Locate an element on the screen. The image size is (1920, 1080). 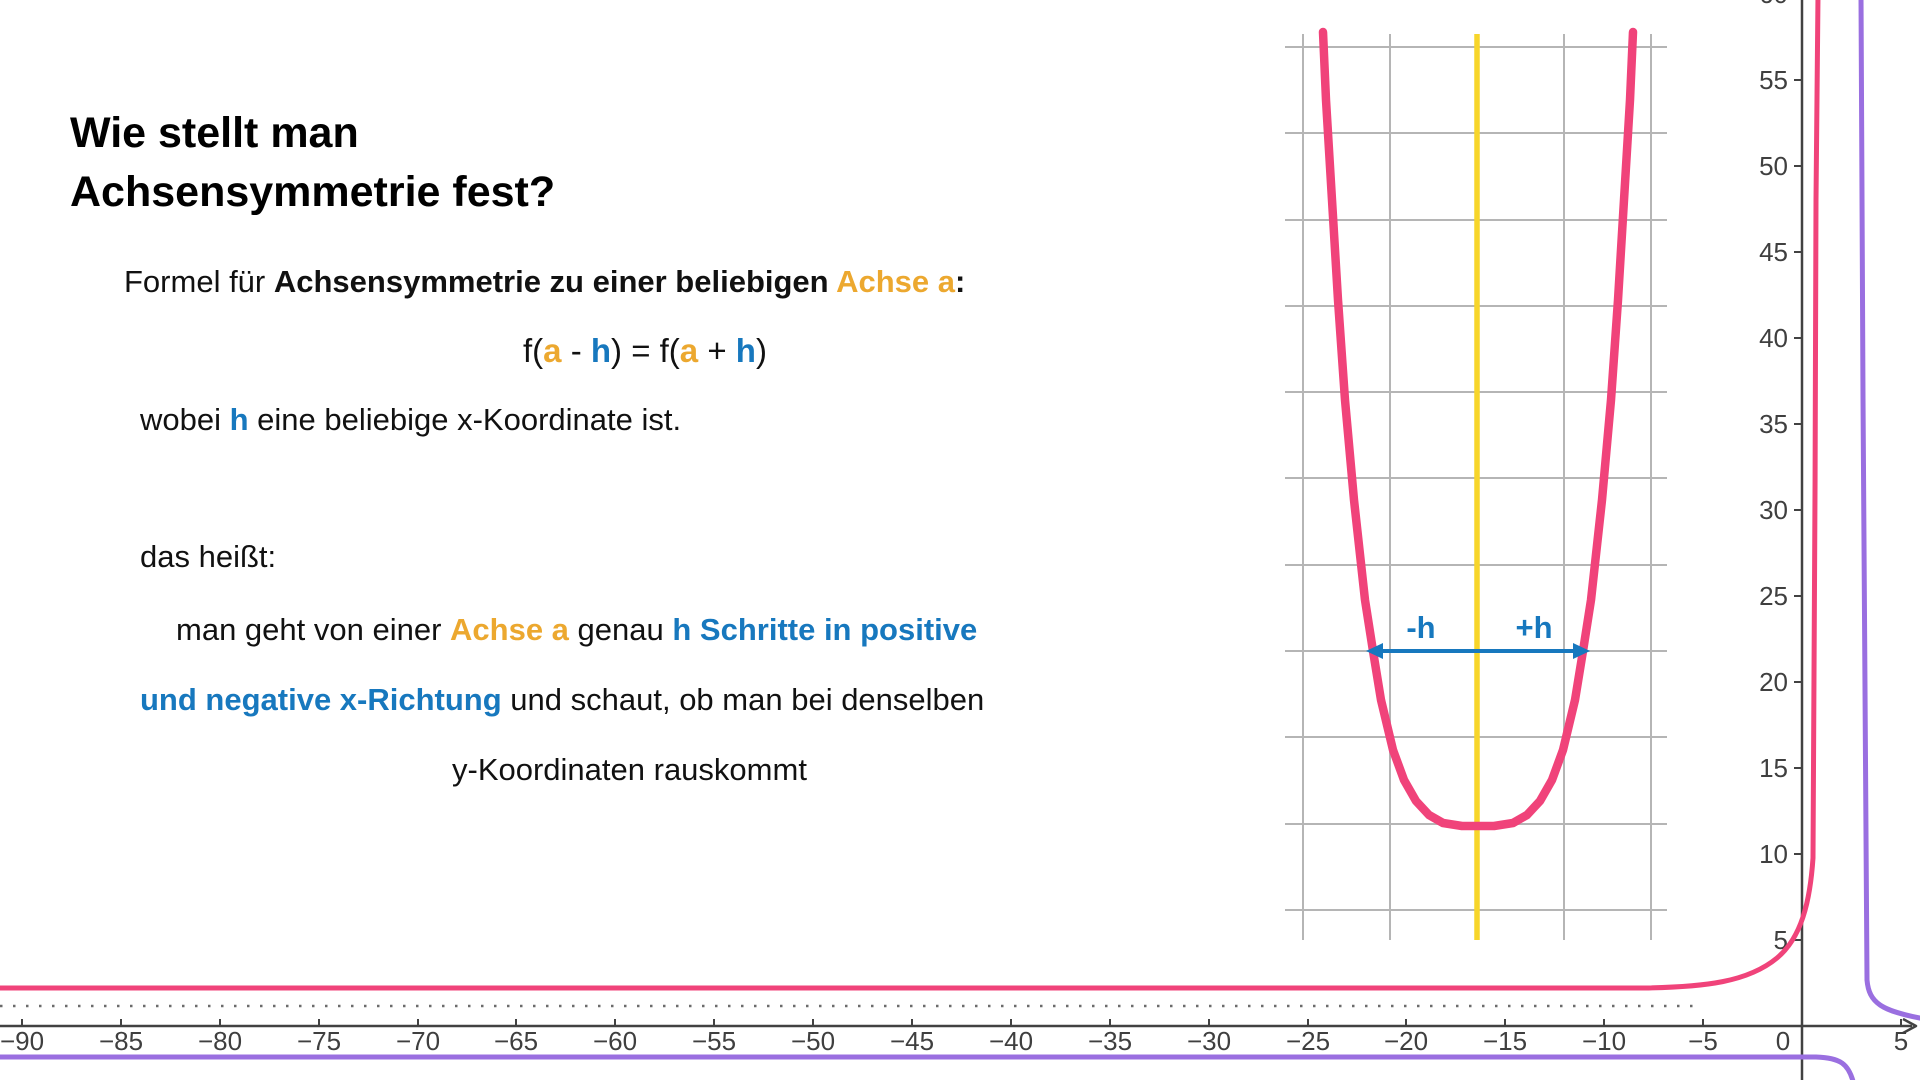
y-axis-ticks is located at coordinates (1798, 510).